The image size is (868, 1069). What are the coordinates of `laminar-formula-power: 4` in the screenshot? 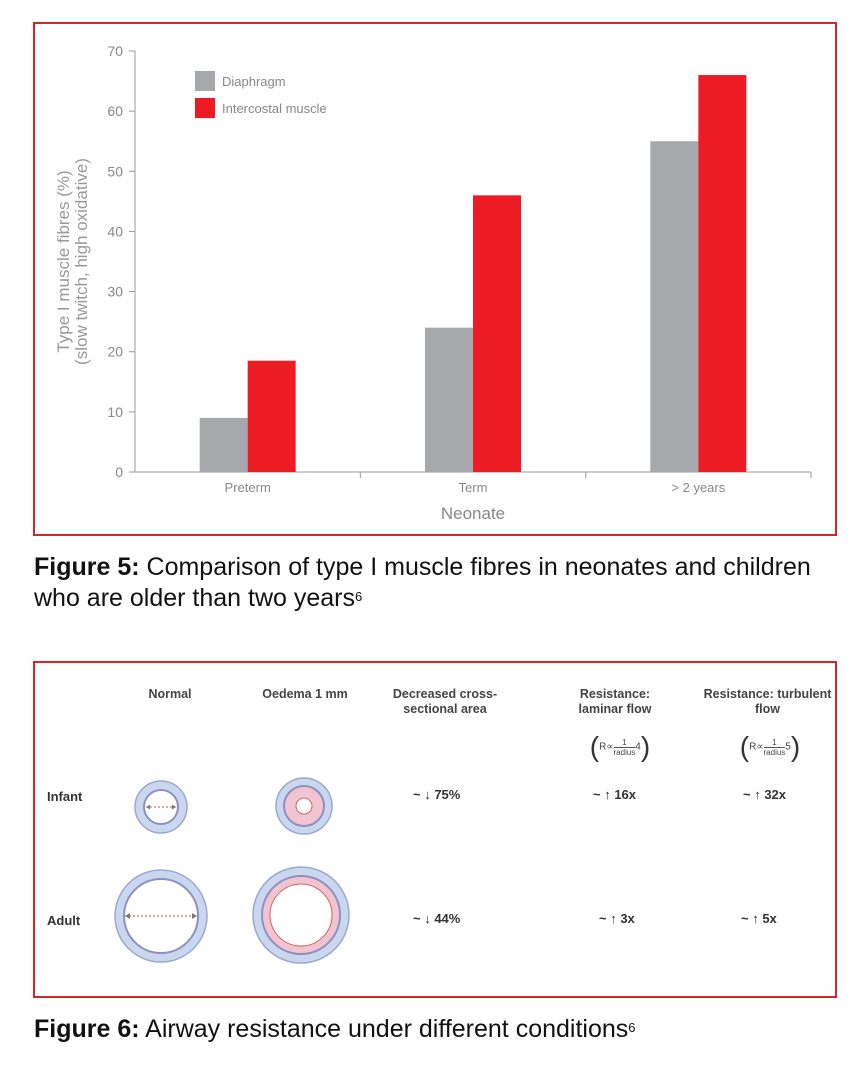 It's located at (638, 747).